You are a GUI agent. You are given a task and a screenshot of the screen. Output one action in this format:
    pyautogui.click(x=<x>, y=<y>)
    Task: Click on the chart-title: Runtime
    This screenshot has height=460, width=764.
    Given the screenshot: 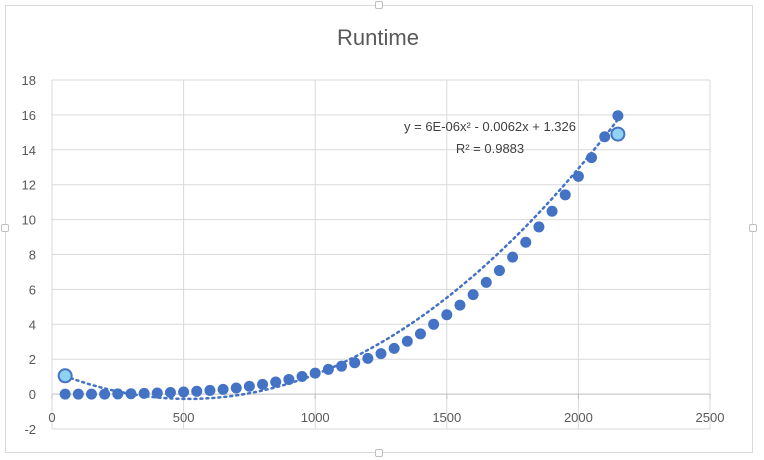 What is the action you would take?
    pyautogui.click(x=378, y=37)
    